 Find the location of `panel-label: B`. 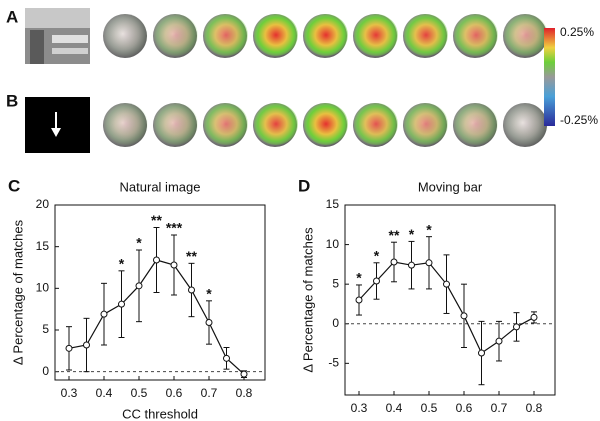

panel-label: B is located at coordinates (12, 100).